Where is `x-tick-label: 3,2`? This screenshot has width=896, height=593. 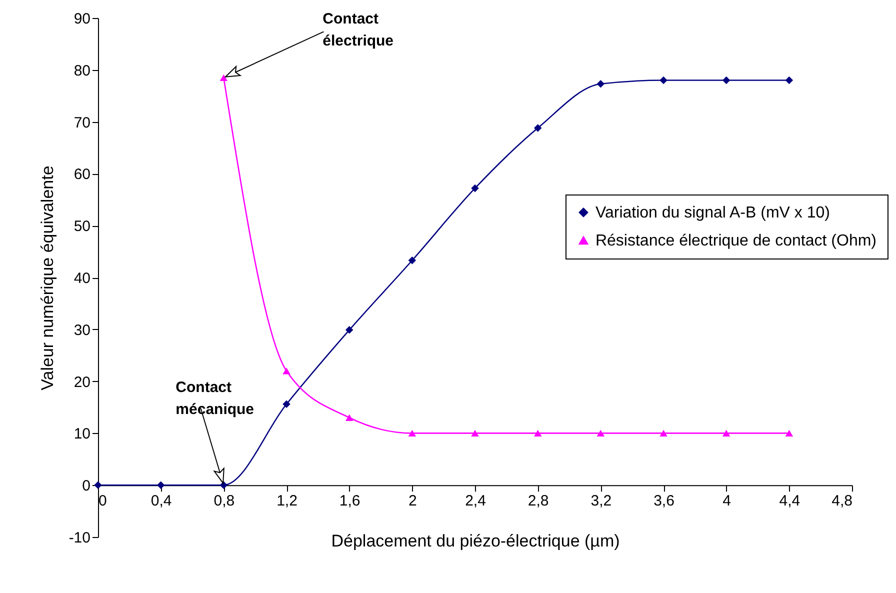 x-tick-label: 3,2 is located at coordinates (601, 501).